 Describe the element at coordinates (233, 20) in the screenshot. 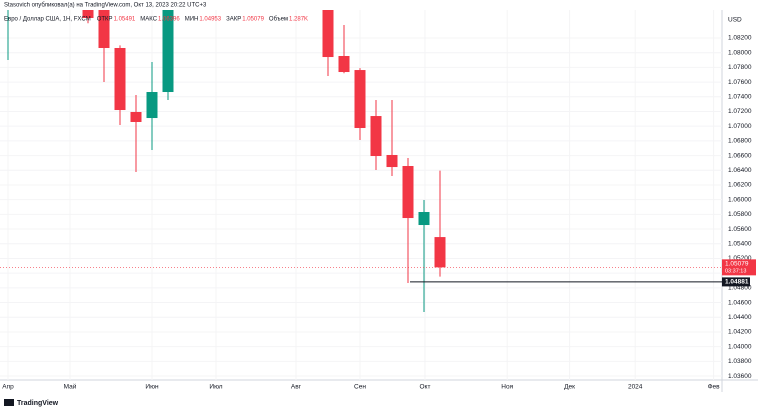

I see `legend-field-name: ЗАКР` at that location.